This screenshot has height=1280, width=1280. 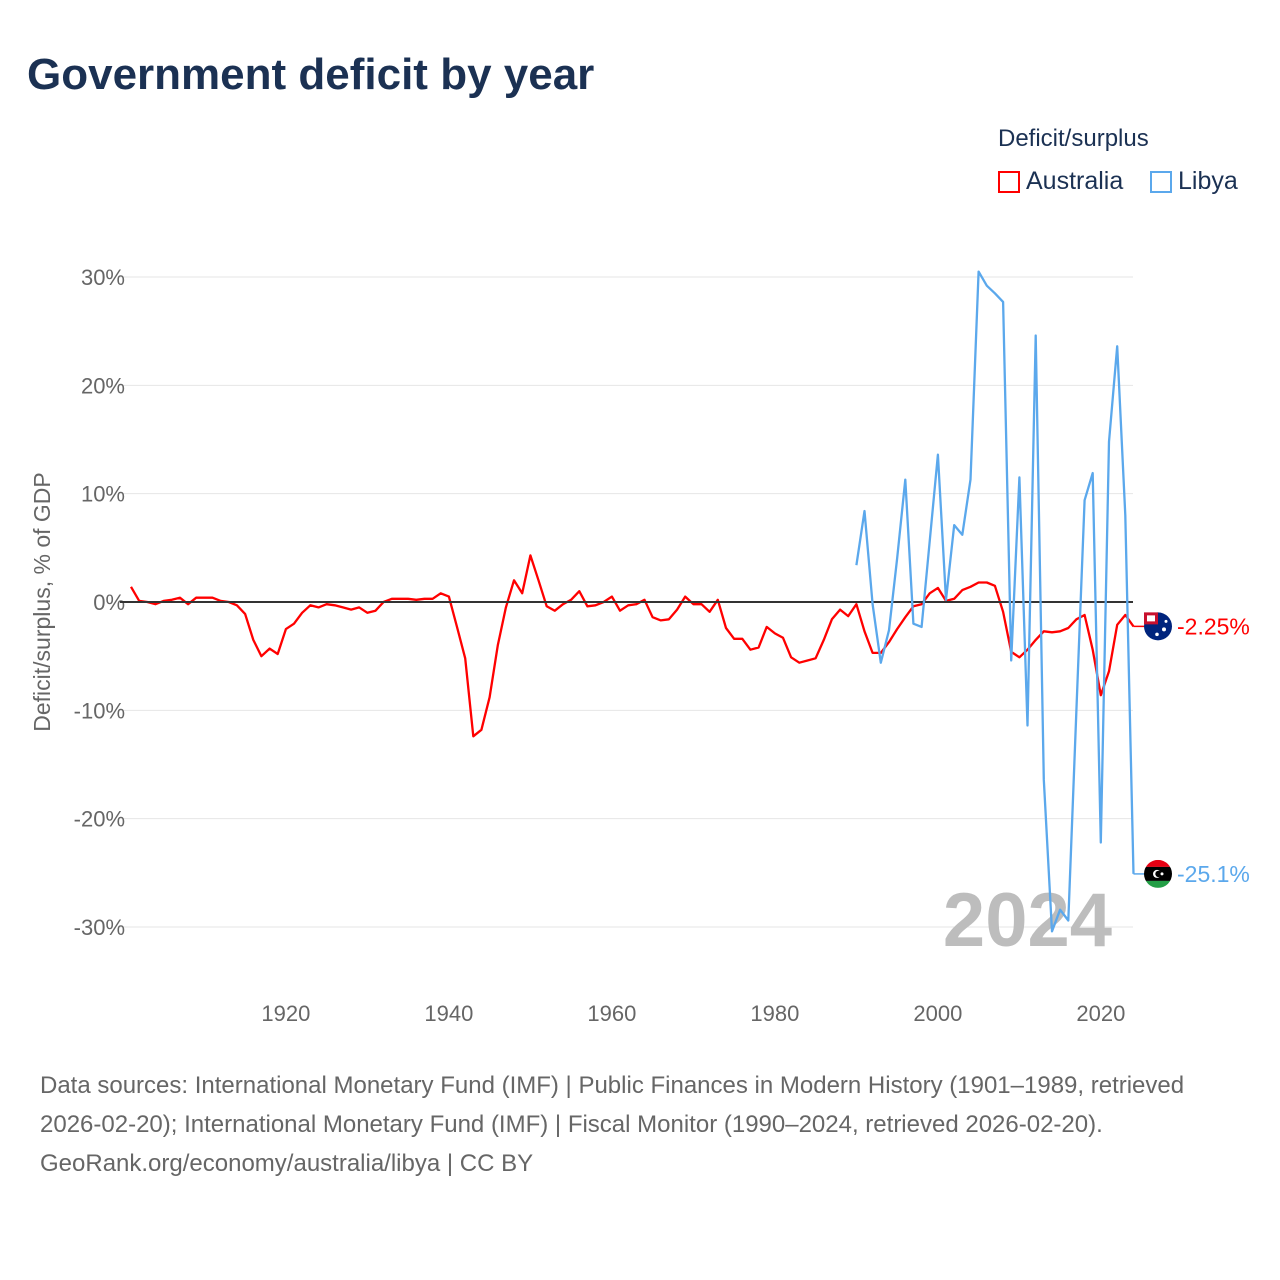 I want to click on y-tick-label: 0%, so click(x=109, y=602).